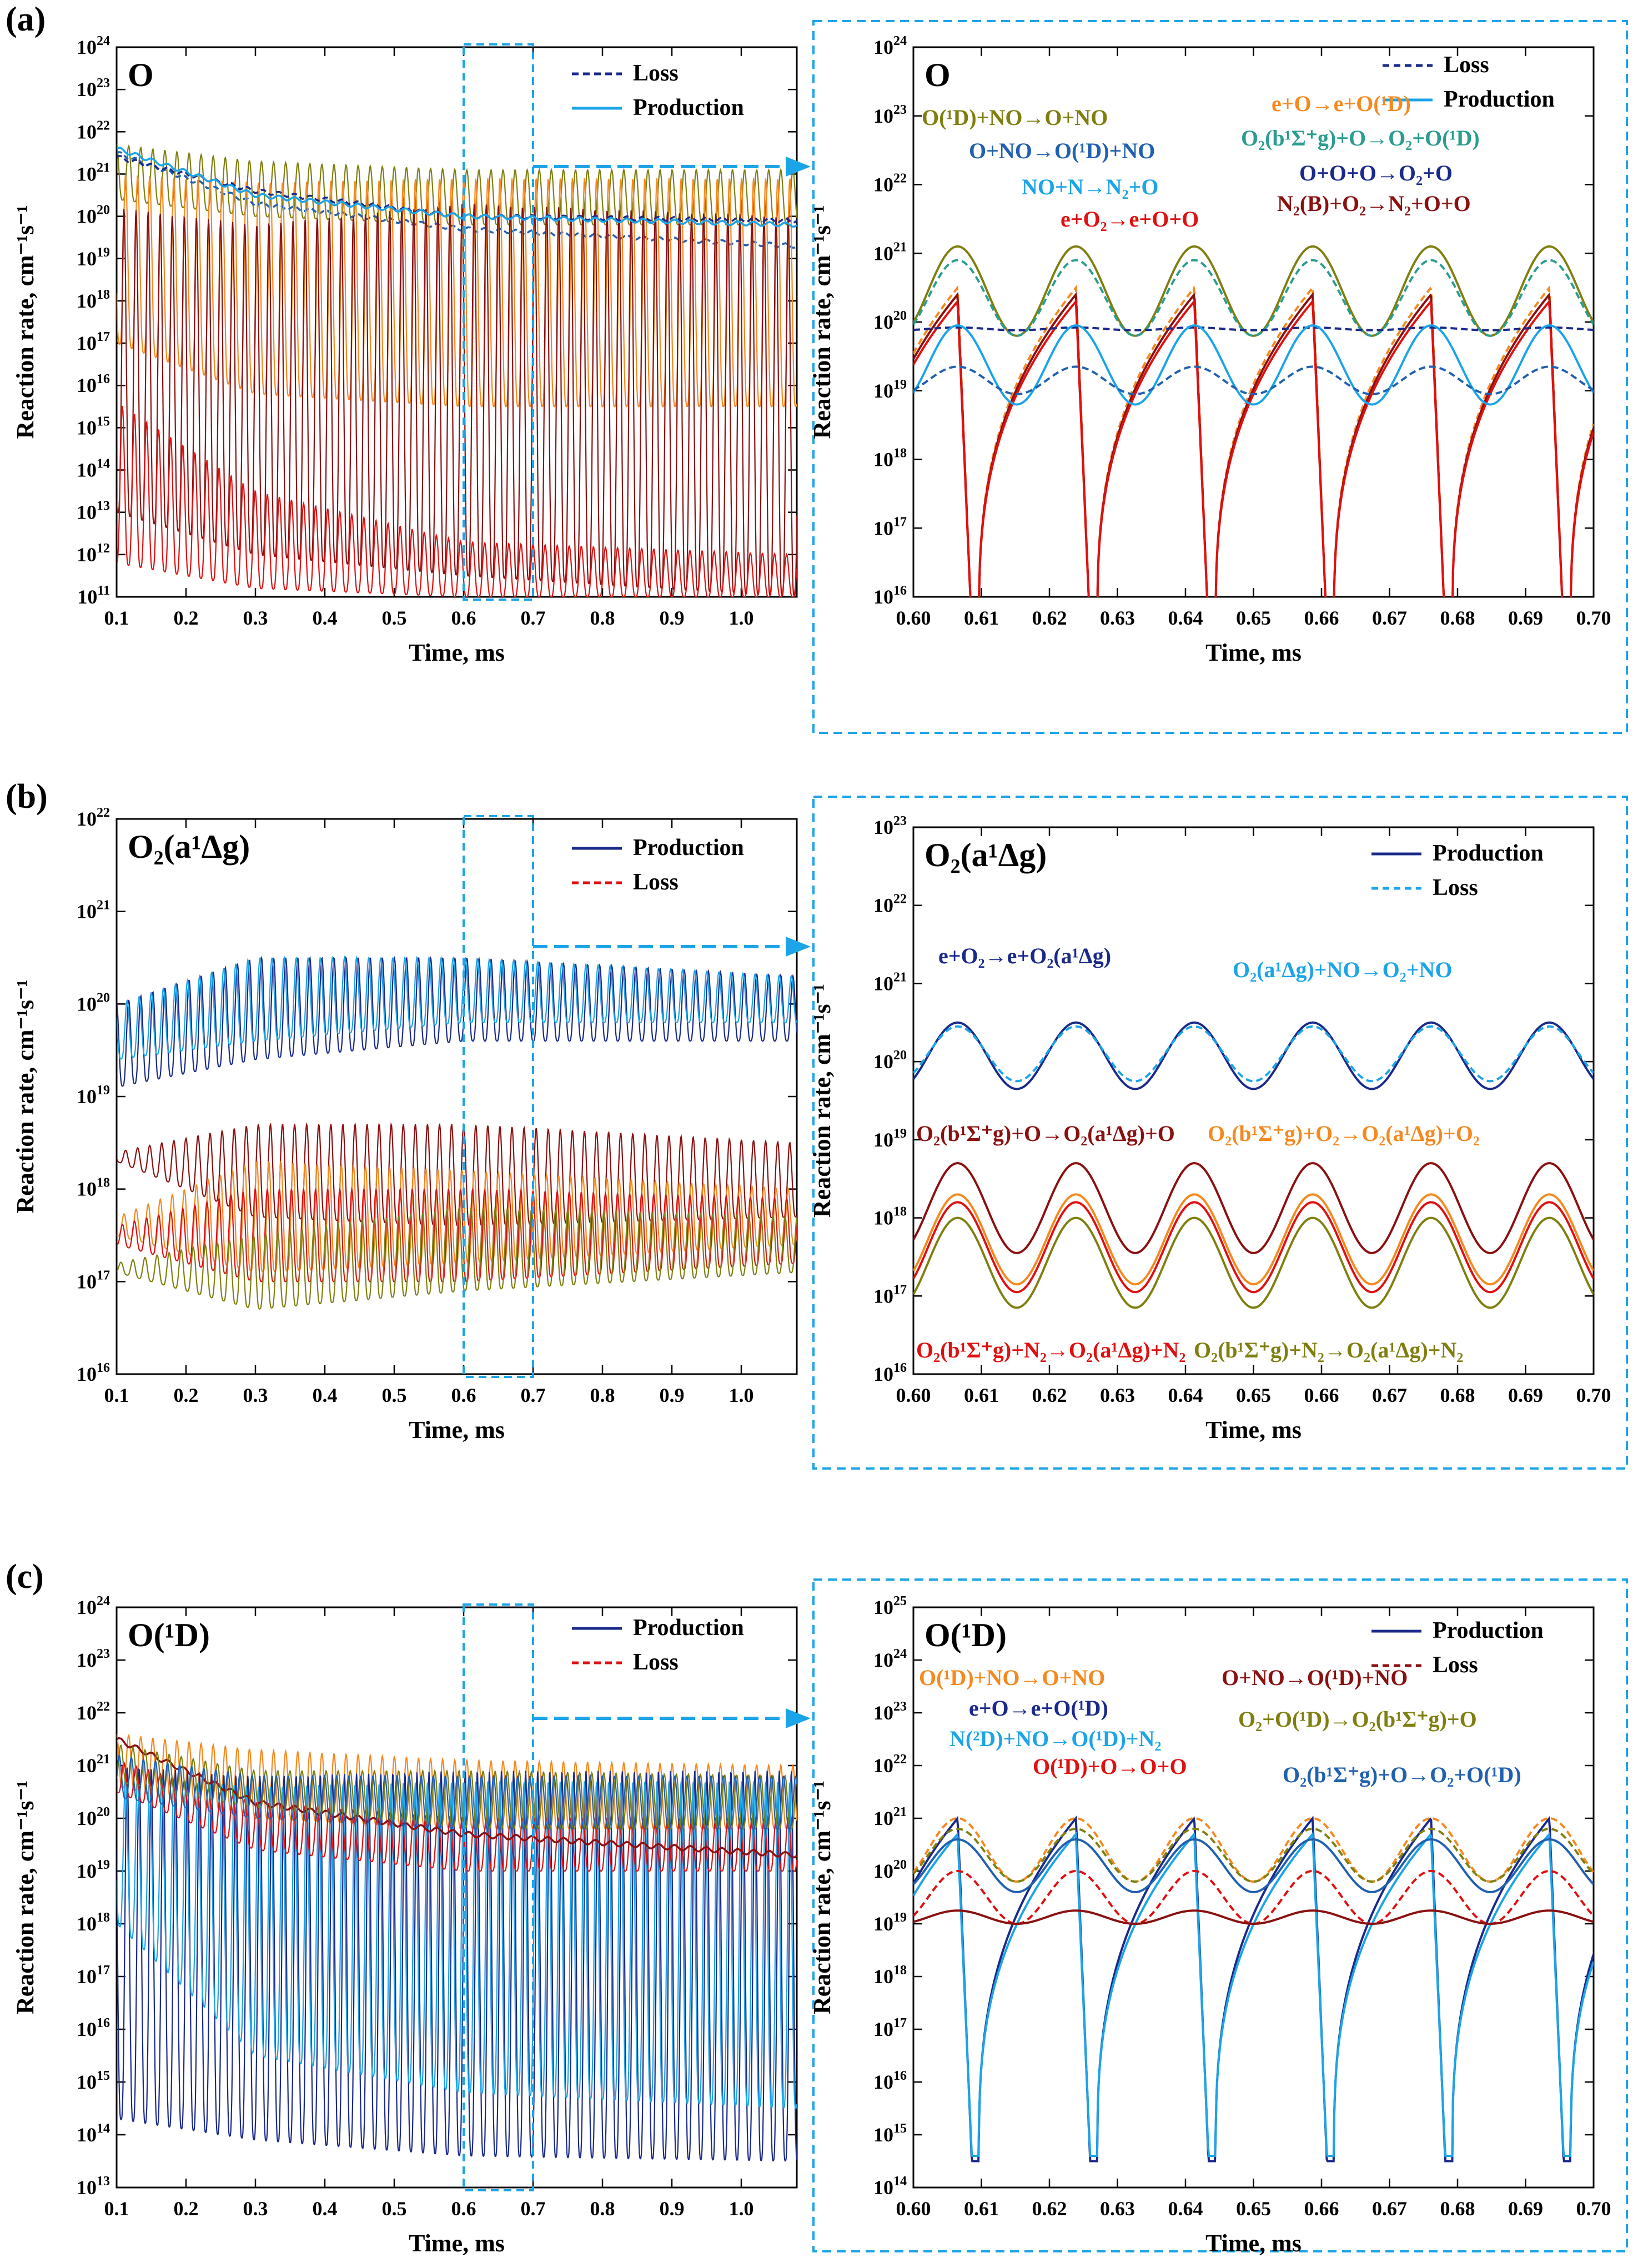 The width and height of the screenshot is (1643, 2268). I want to click on reaction-annotation: O₂(a¹Δg)+NO→O₂+NO, so click(1343, 969).